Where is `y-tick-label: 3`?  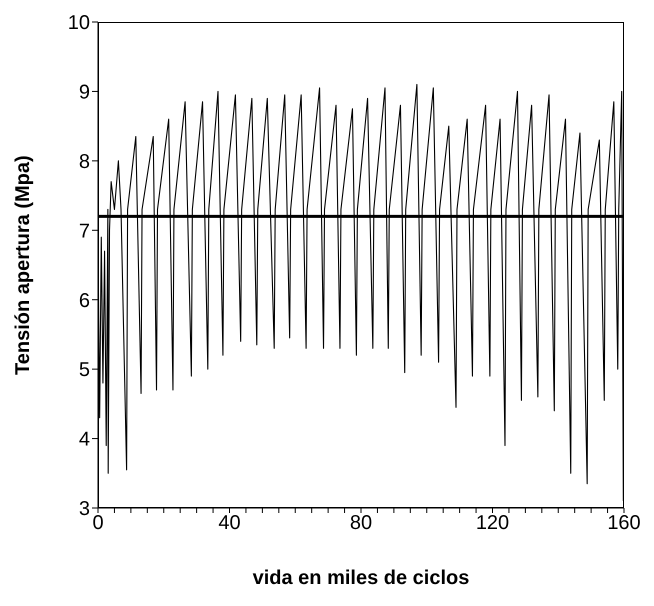
y-tick-label: 3 is located at coordinates (84, 509).